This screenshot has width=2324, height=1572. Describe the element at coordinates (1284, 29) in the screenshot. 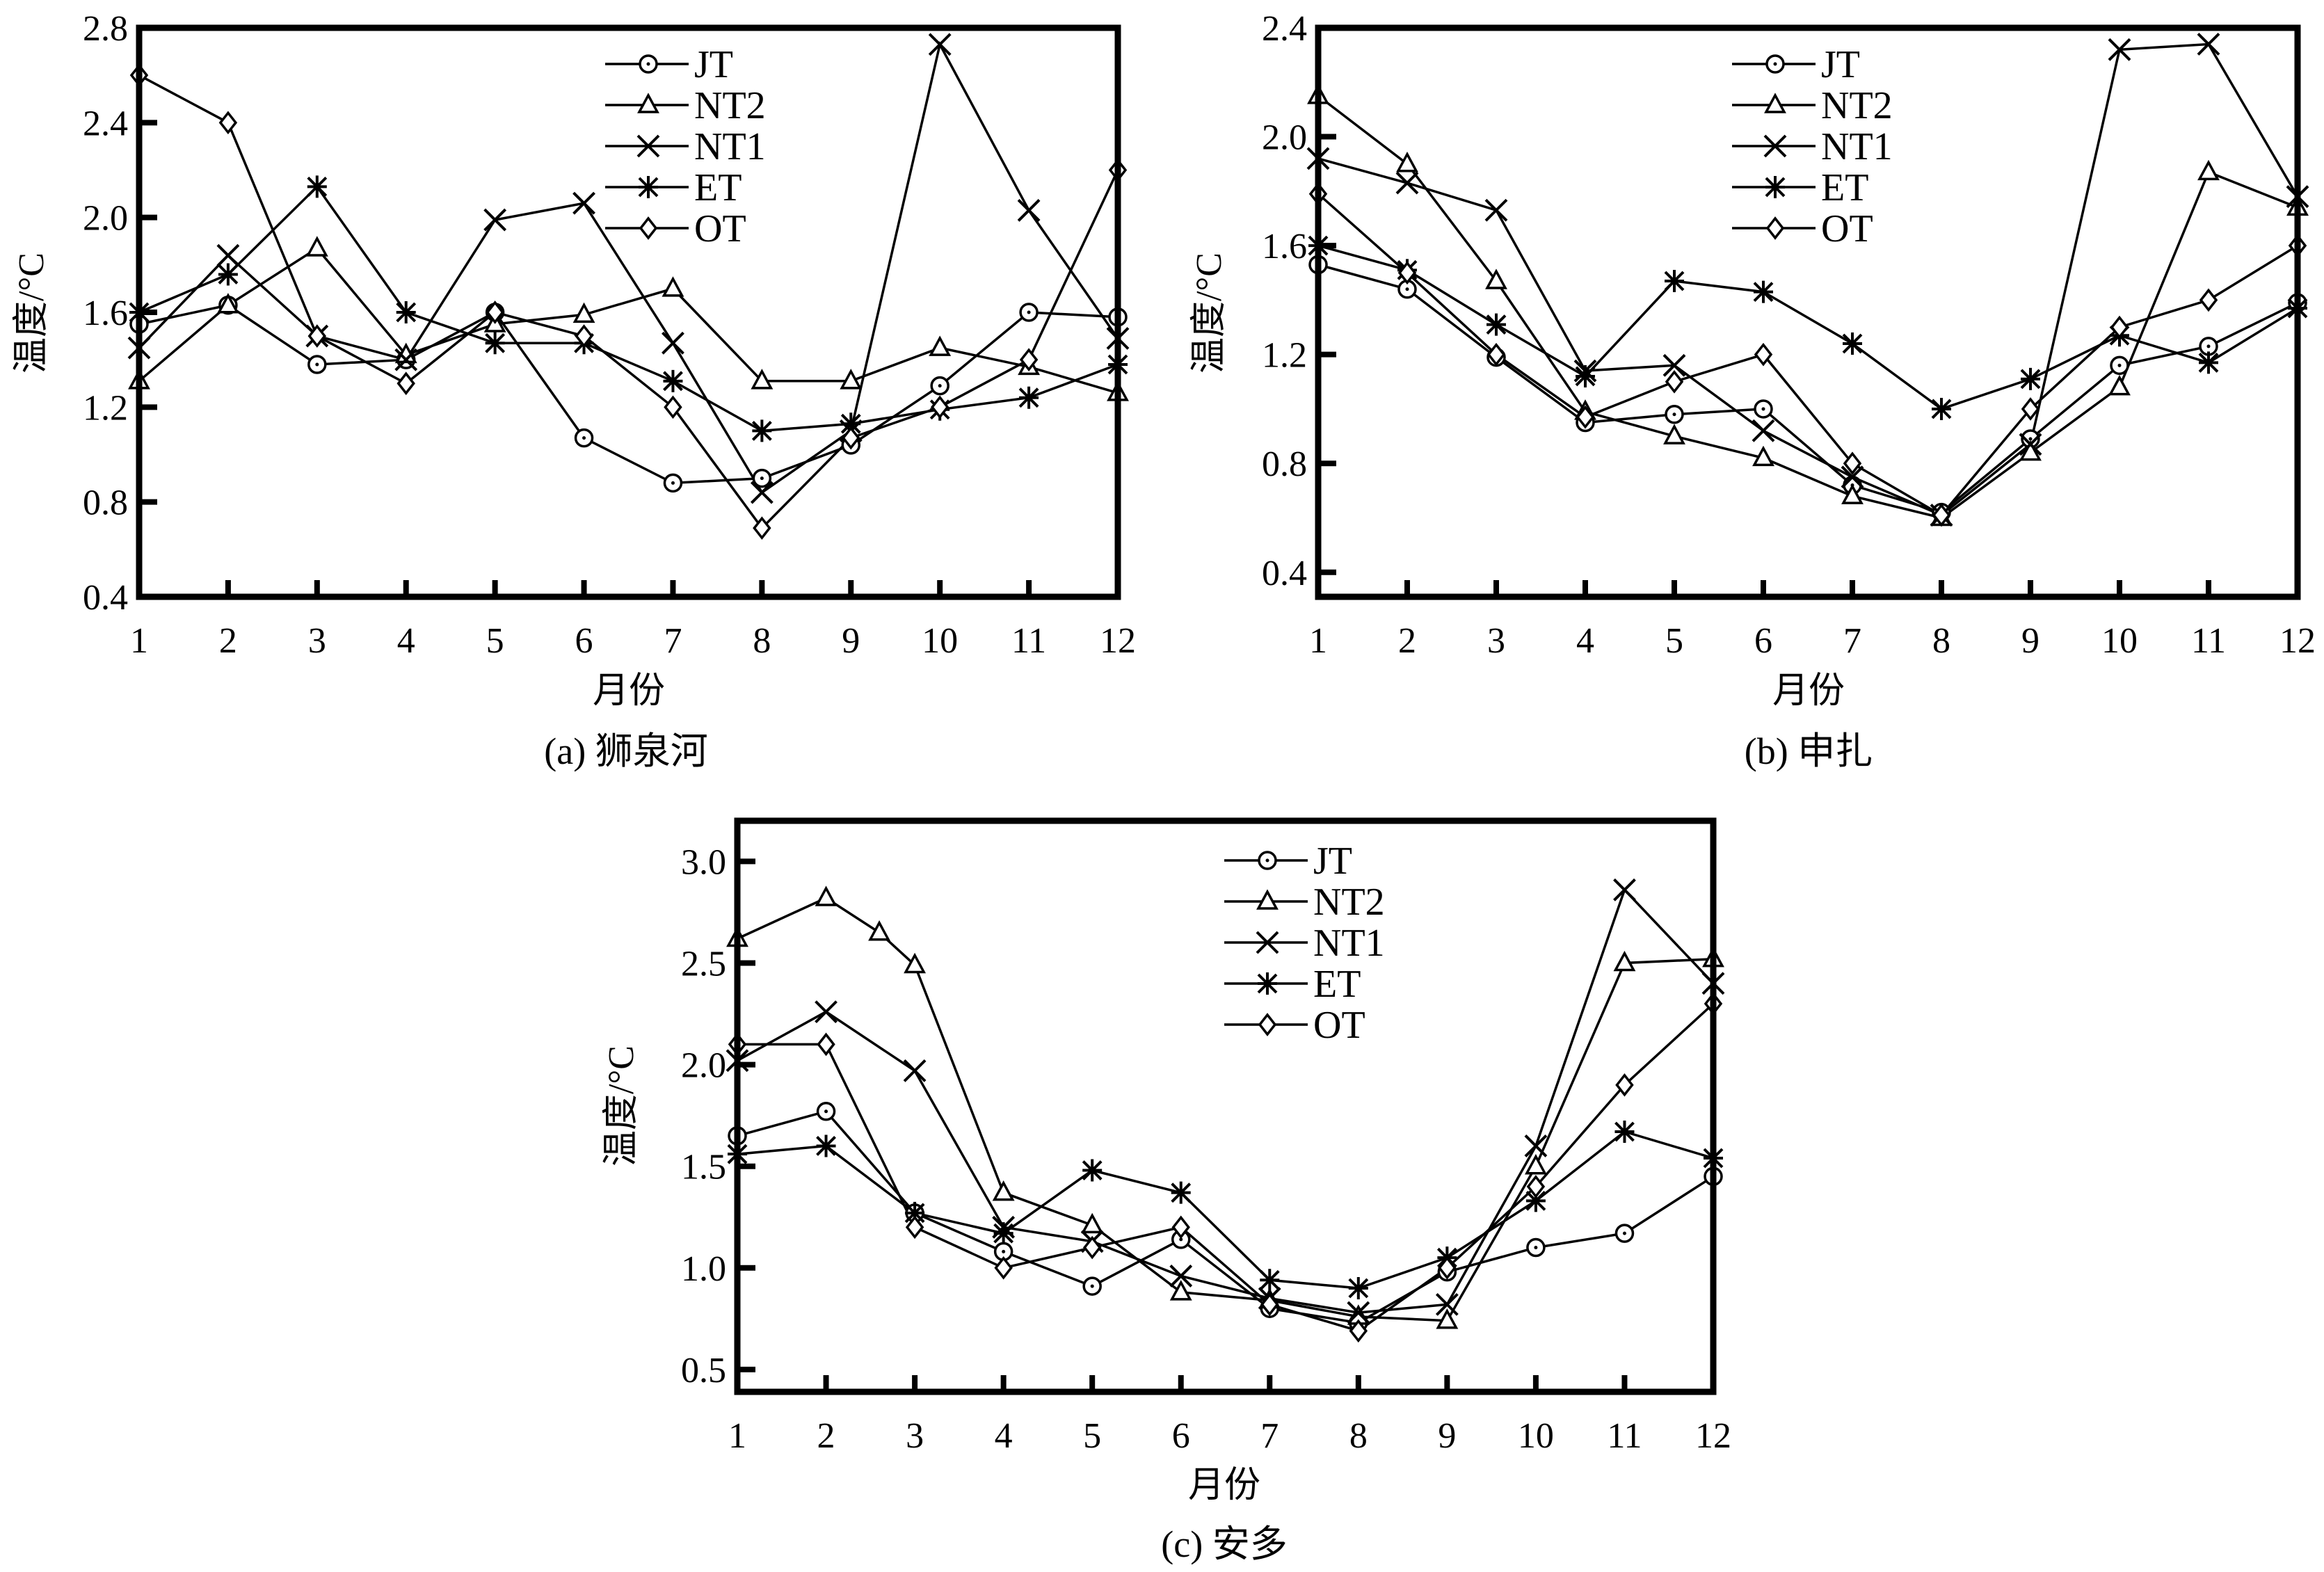

I see `y-tick-label: 2.4` at that location.